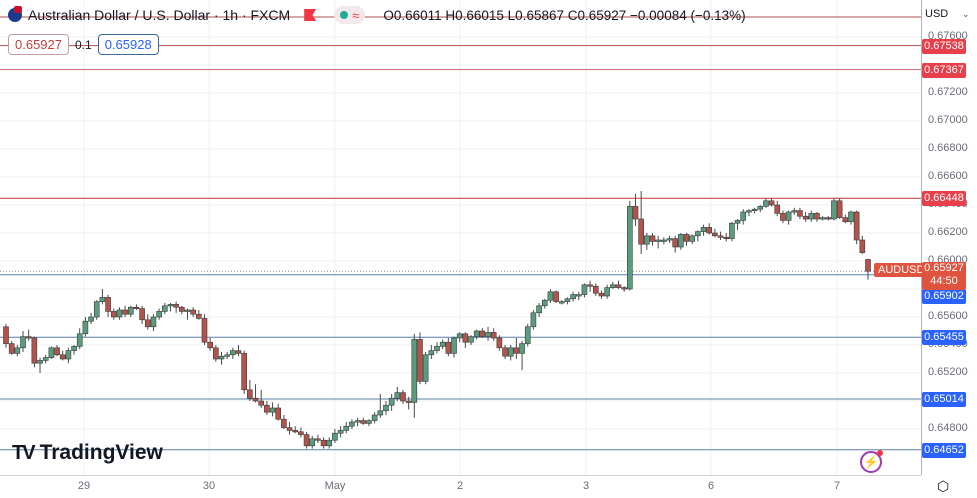 Image resolution: width=977 pixels, height=498 pixels. Describe the element at coordinates (335, 486) in the screenshot. I see `time-label: May` at that location.